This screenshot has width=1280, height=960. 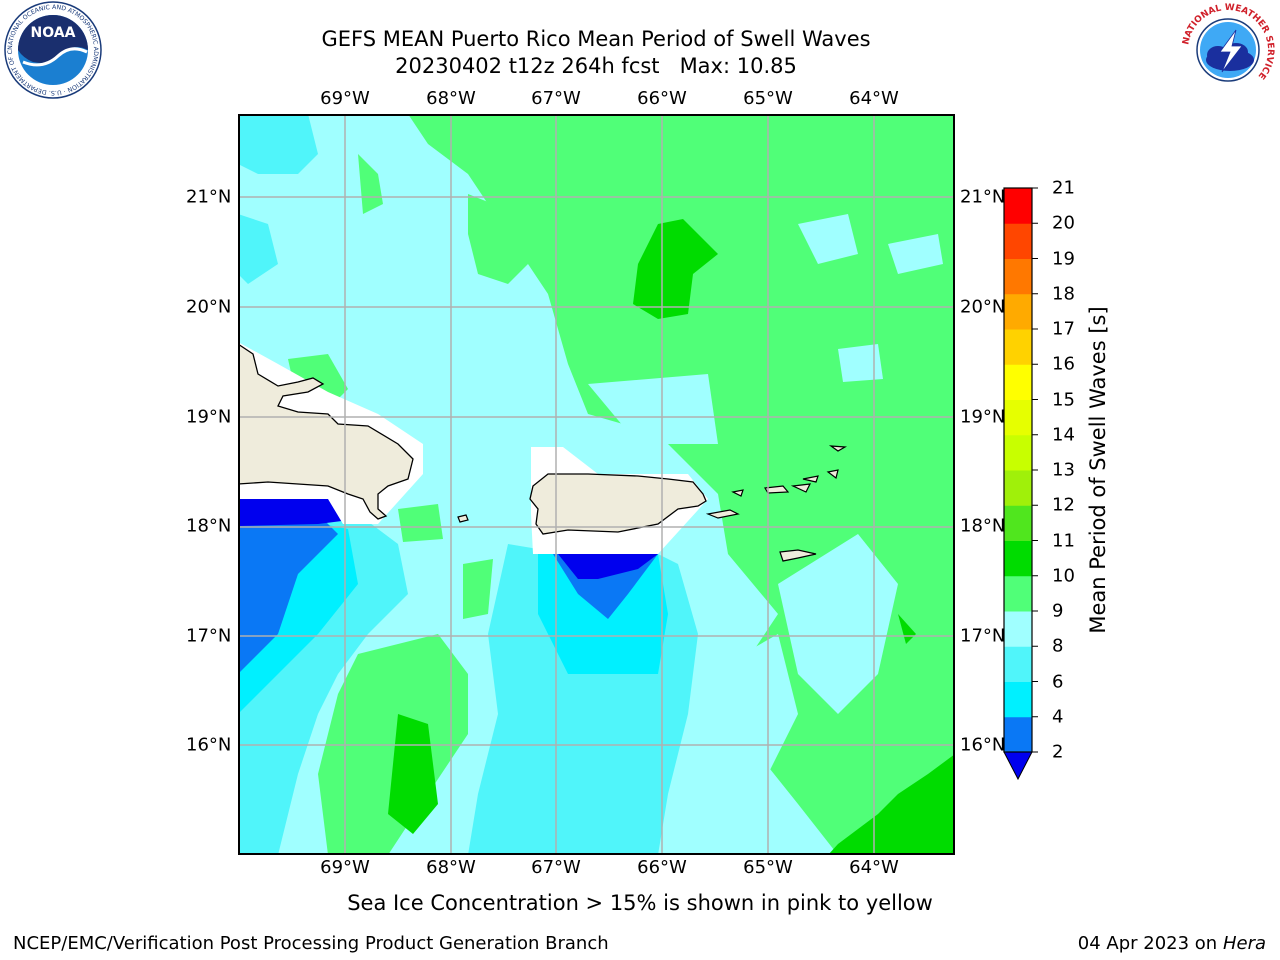 I want to click on colorbar-tick-label: 14, so click(x=1063, y=435).